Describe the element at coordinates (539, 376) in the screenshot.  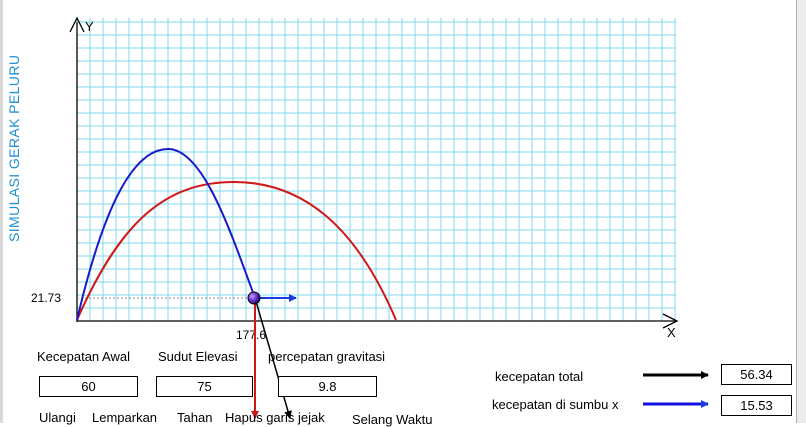
I see `total-velocity-label: kecepatan total` at that location.